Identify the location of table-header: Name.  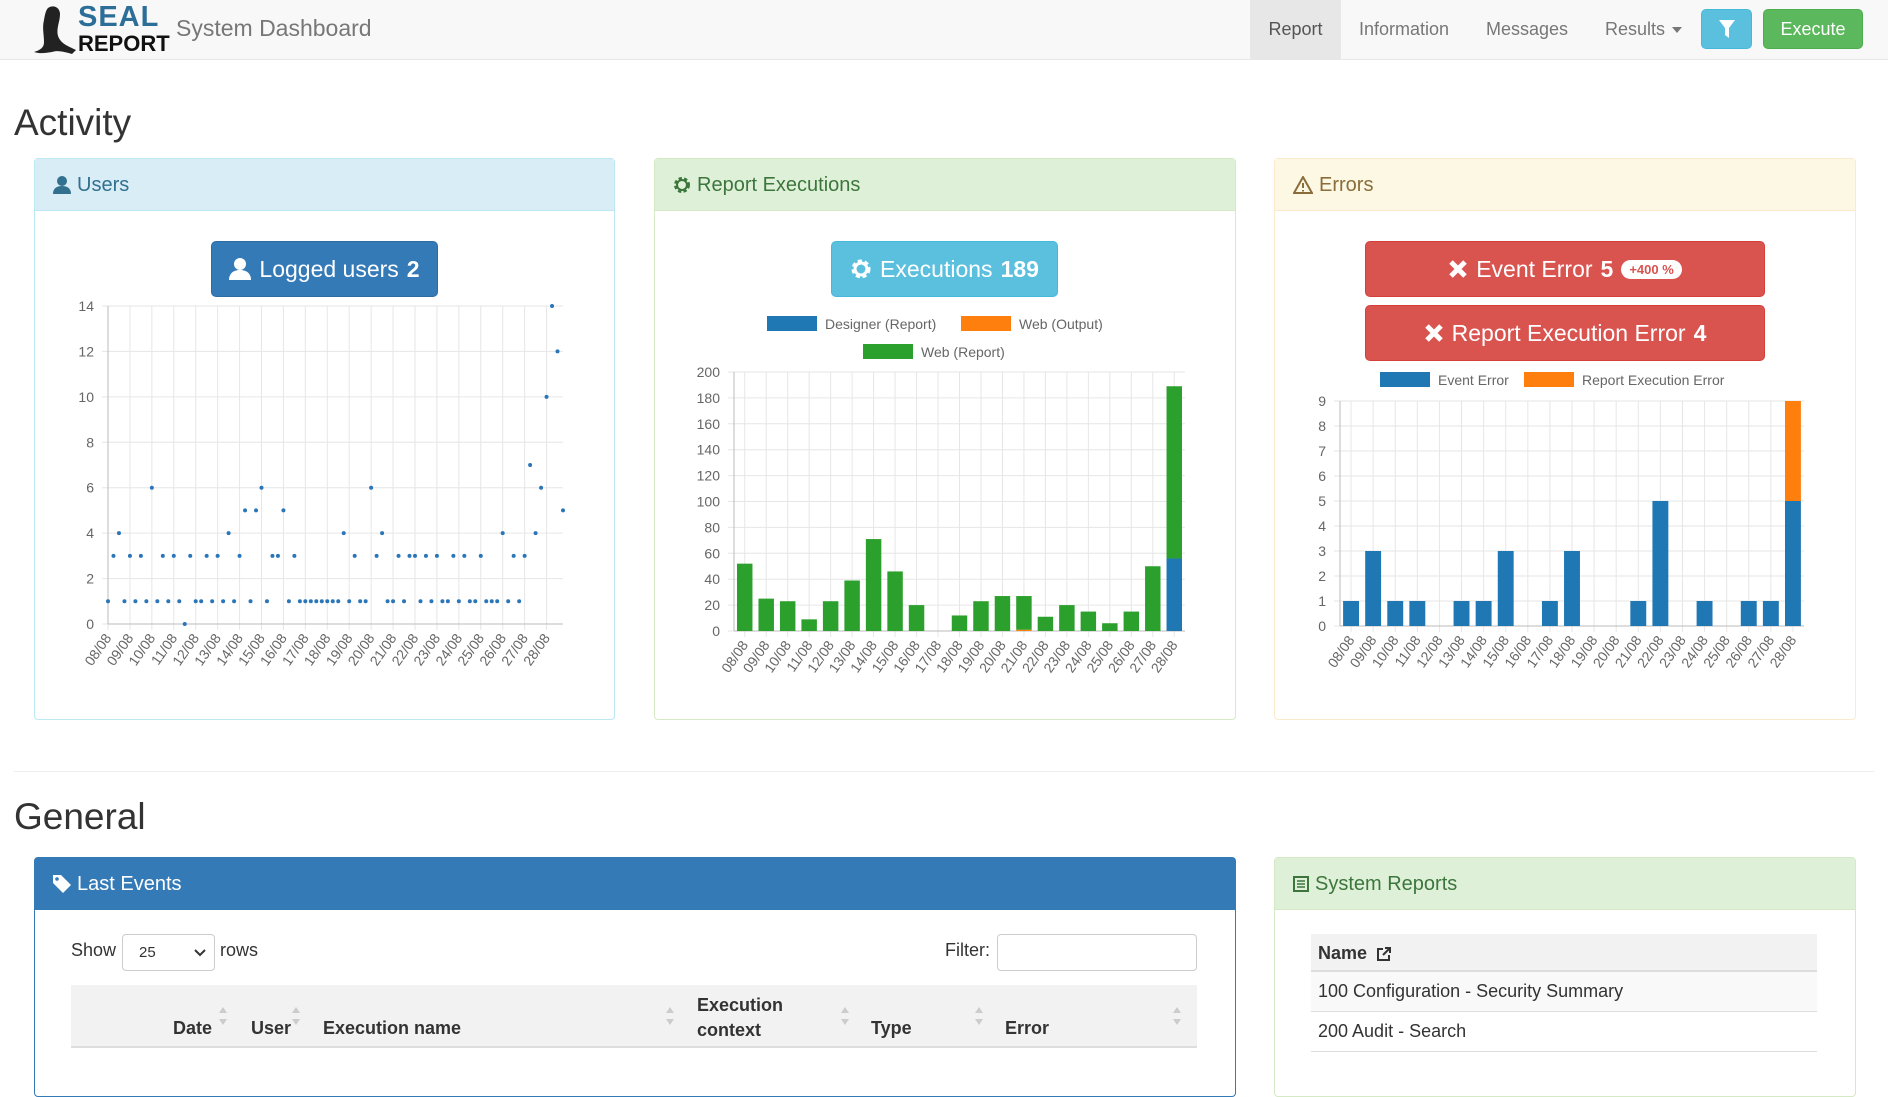
(1564, 953).